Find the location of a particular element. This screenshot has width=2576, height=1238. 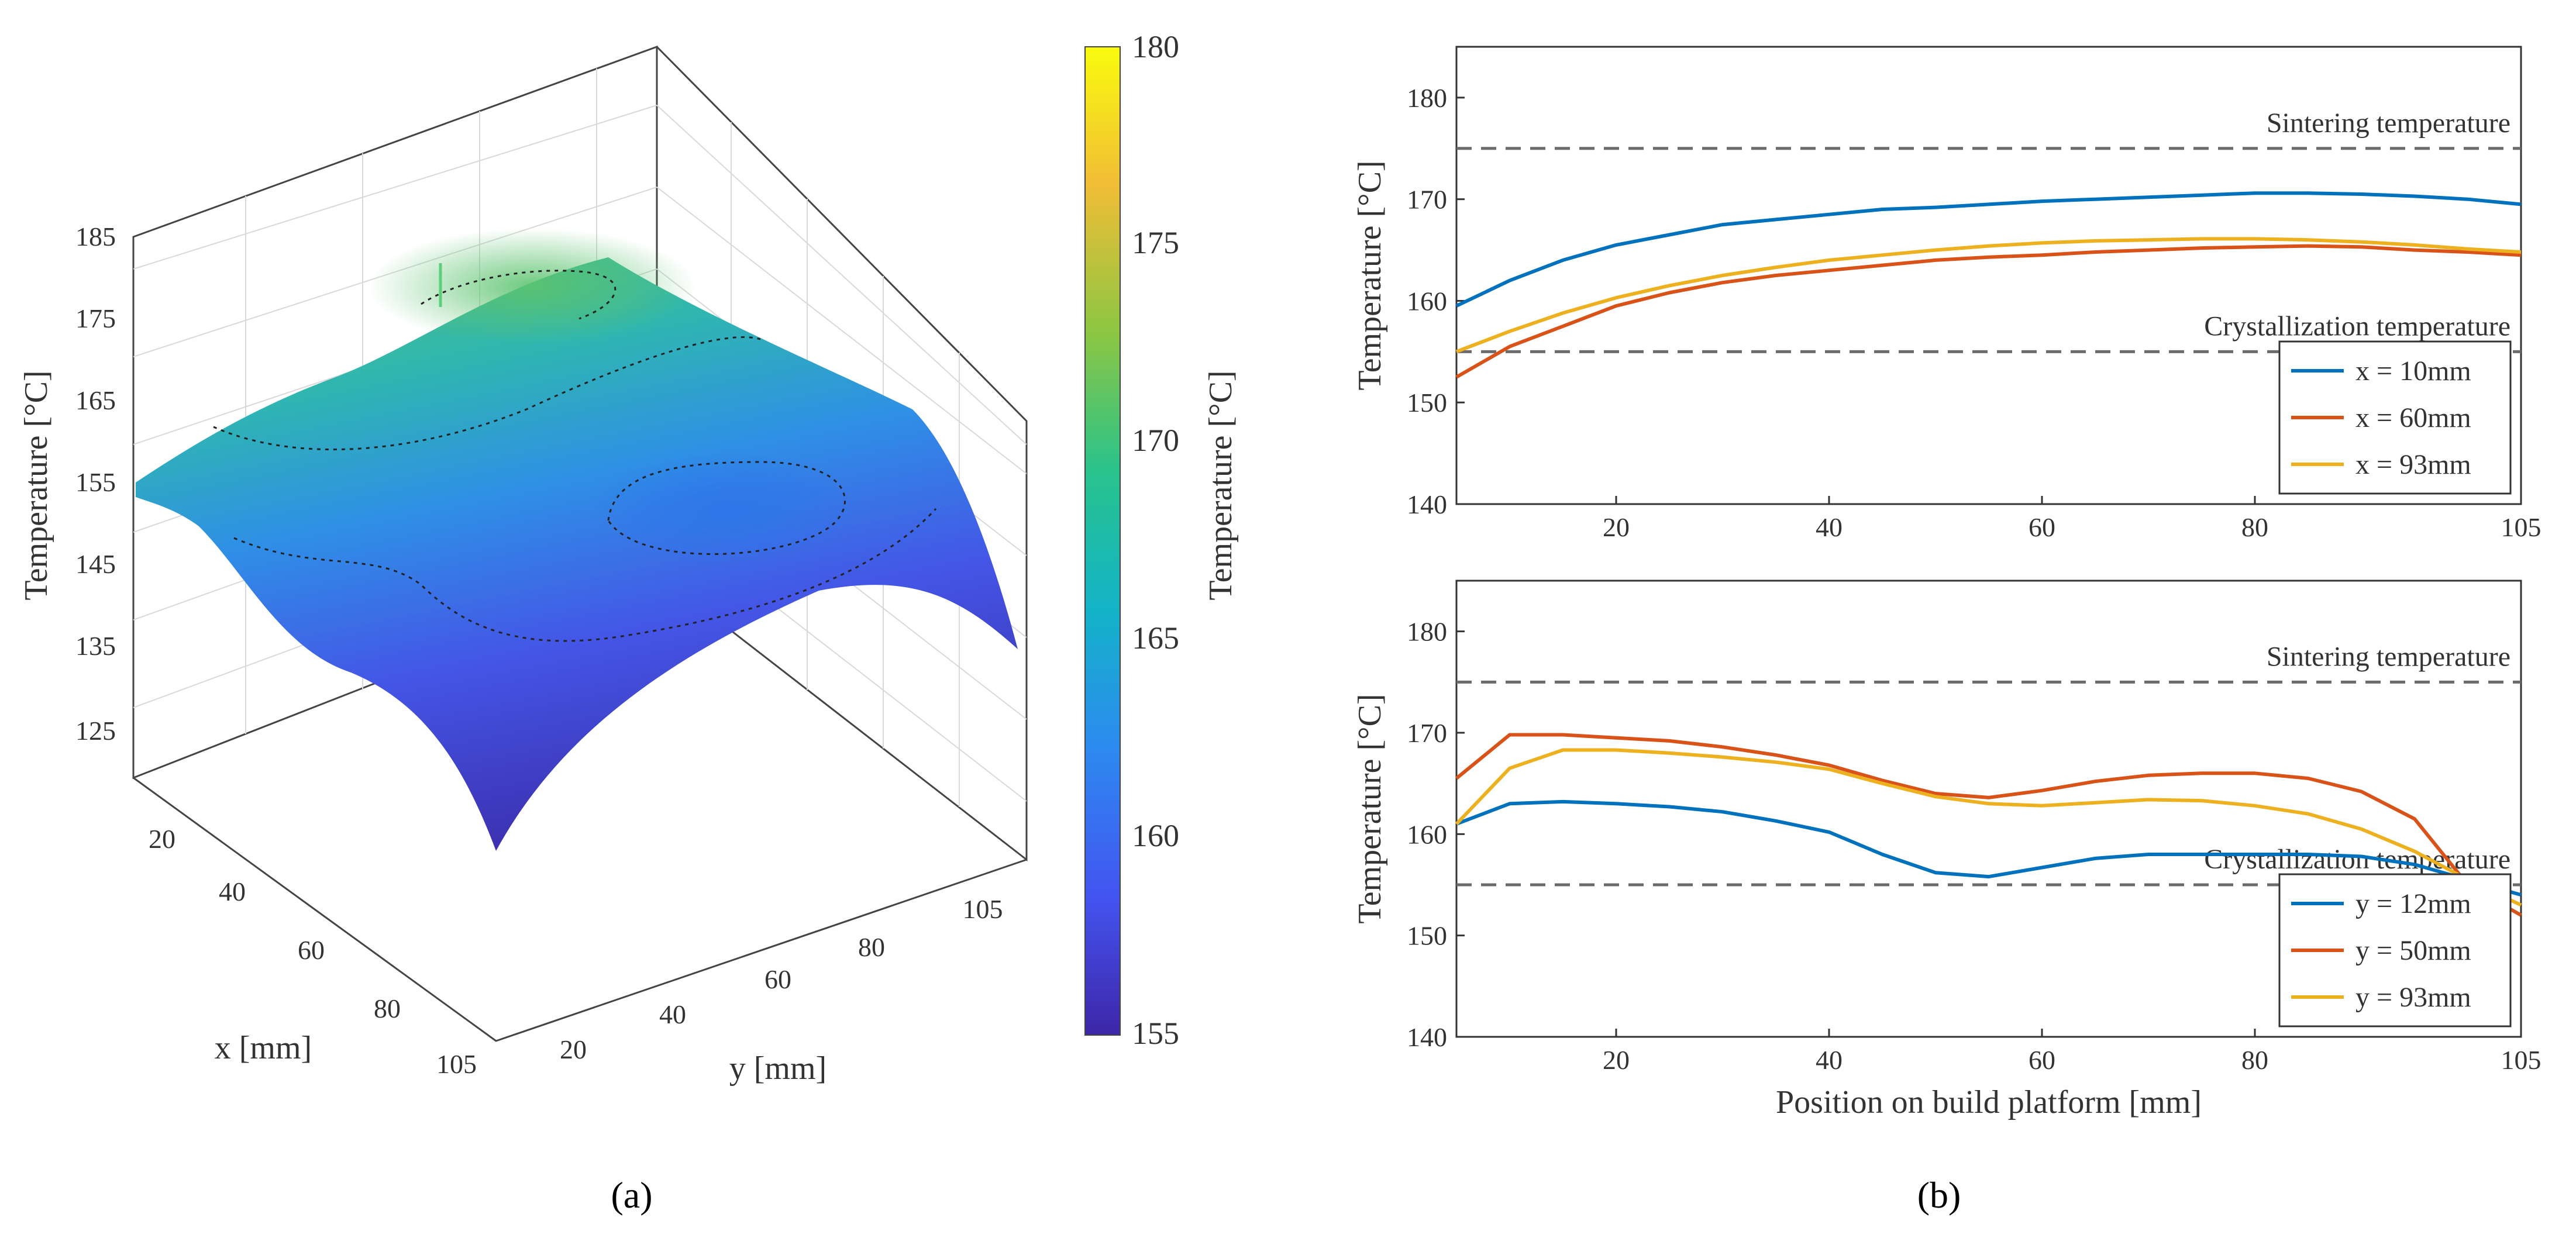

isotherm-contours is located at coordinates (575, 456).